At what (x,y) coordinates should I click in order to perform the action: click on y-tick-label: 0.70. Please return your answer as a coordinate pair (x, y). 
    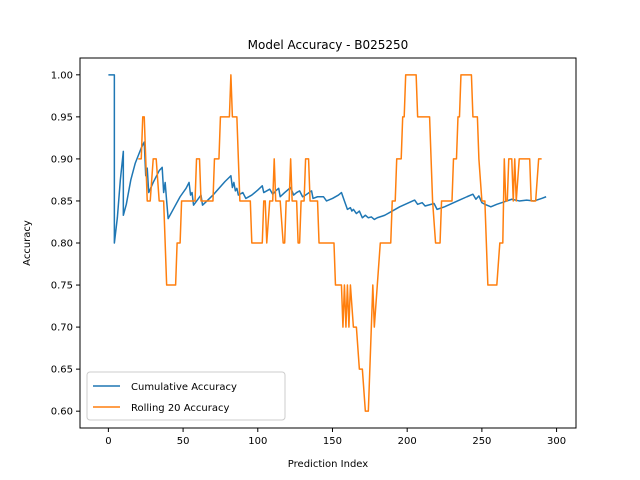
    Looking at the image, I should click on (62, 328).